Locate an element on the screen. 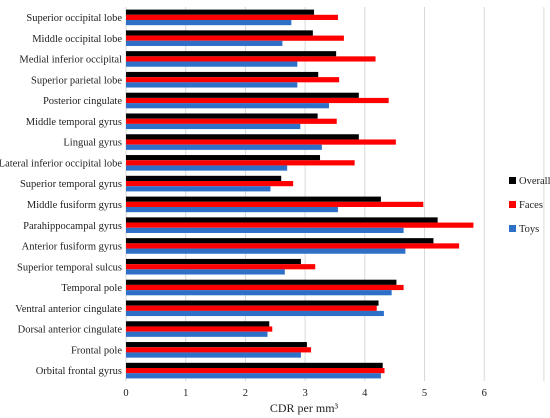  category-label: Temporal pole is located at coordinates (91, 288).